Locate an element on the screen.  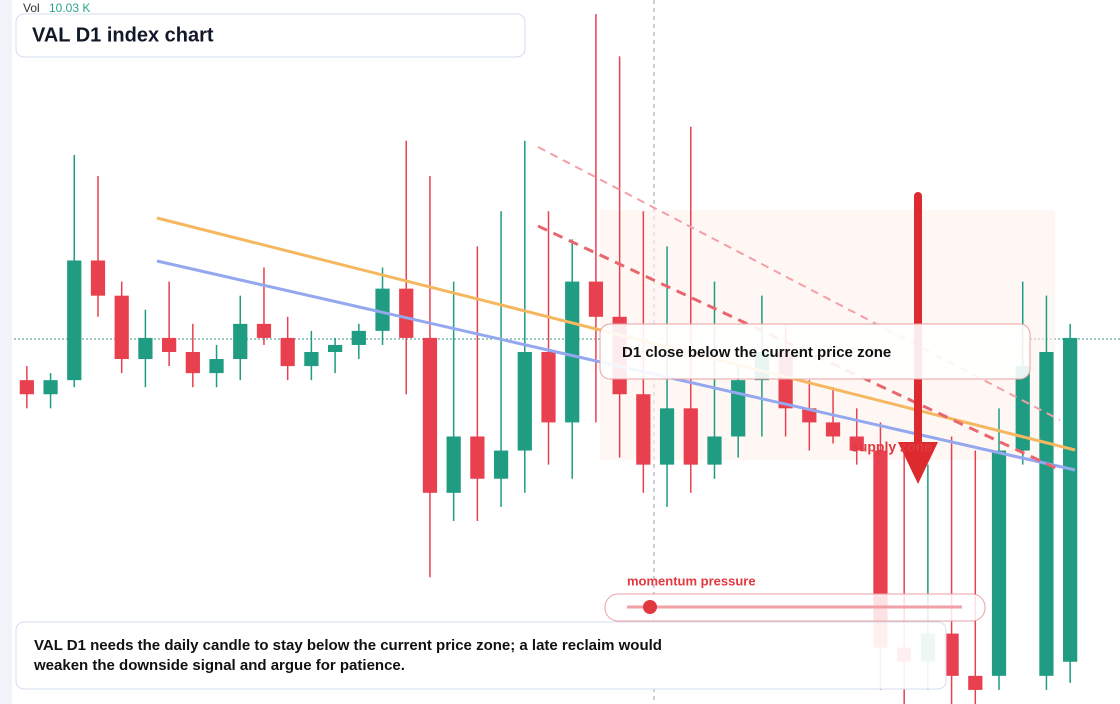
left-edge is located at coordinates (6, 352).